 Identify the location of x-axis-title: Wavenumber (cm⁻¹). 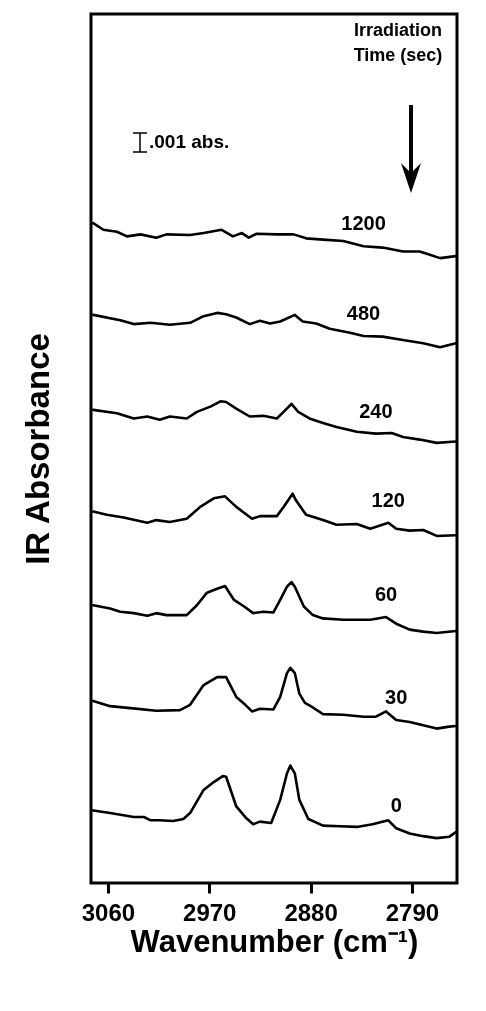
(274, 941).